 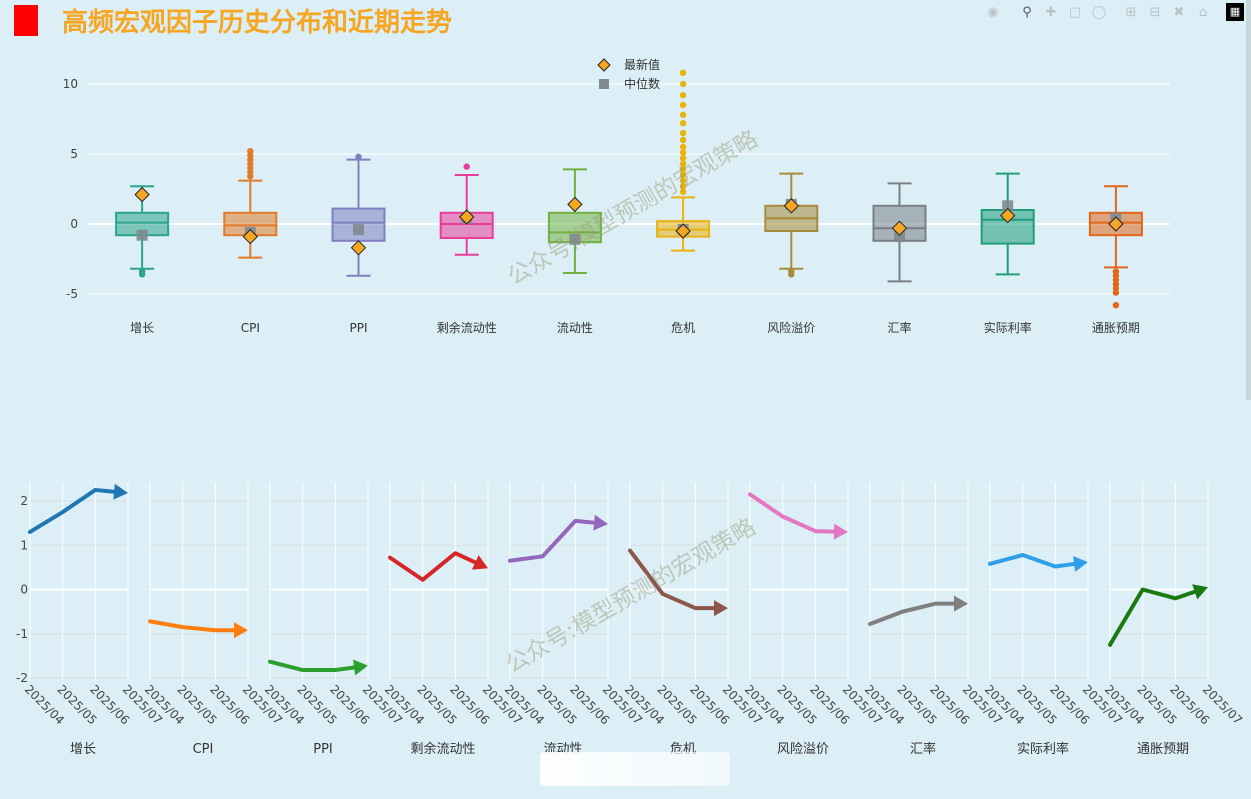 I want to click on line-y-tick-label: 2, so click(x=24, y=501).